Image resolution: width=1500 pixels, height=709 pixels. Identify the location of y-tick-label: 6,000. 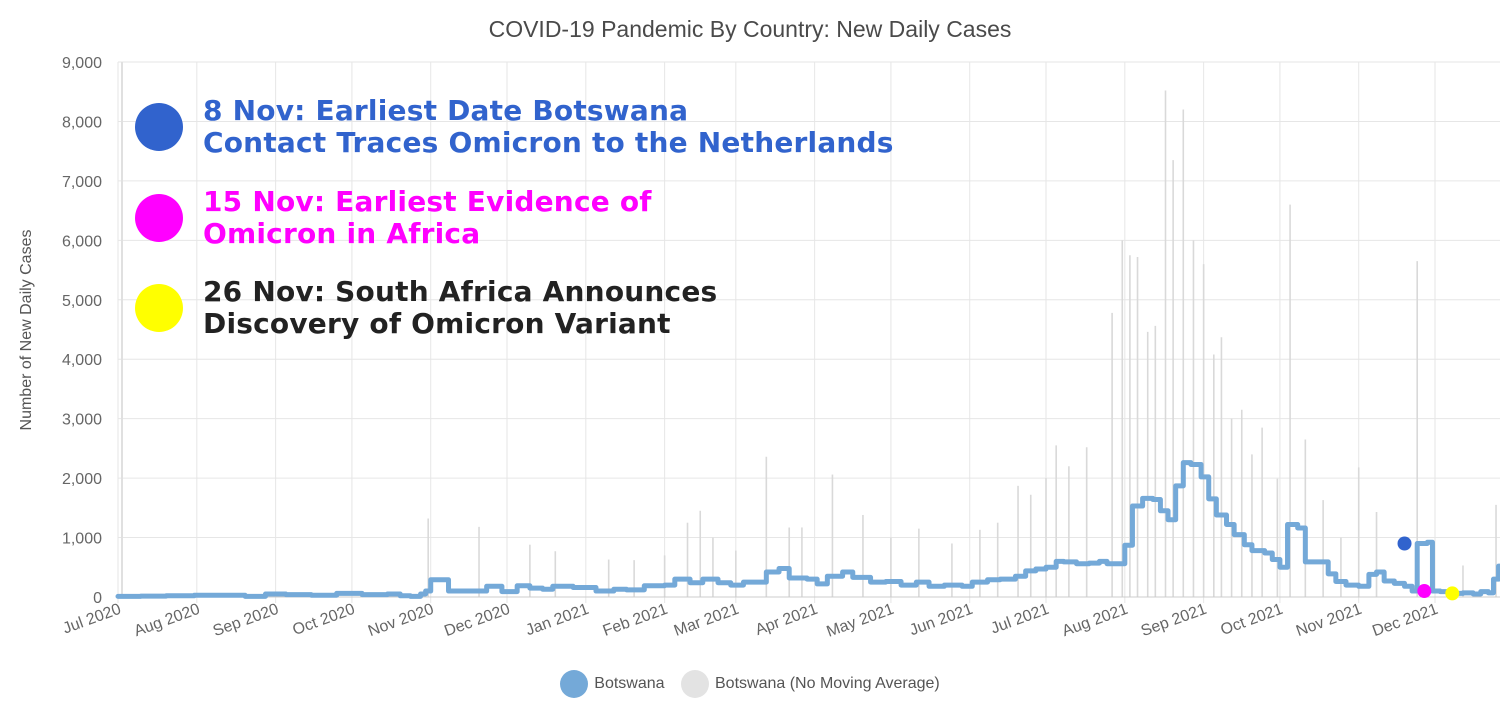
(82, 241).